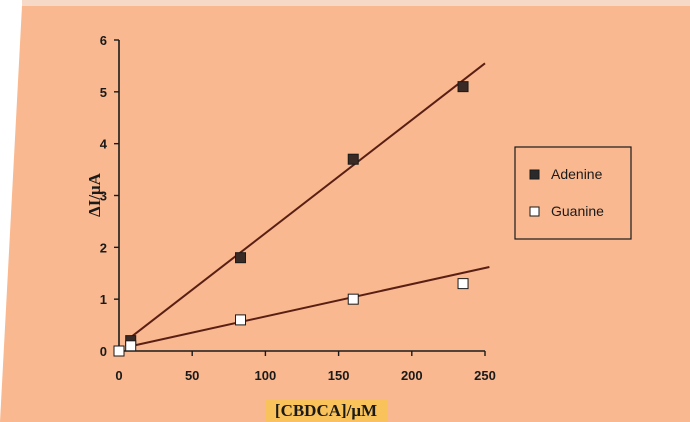  Describe the element at coordinates (109, 196) in the screenshot. I see `y-ticks: 0 1 2 3 4 5 6` at that location.